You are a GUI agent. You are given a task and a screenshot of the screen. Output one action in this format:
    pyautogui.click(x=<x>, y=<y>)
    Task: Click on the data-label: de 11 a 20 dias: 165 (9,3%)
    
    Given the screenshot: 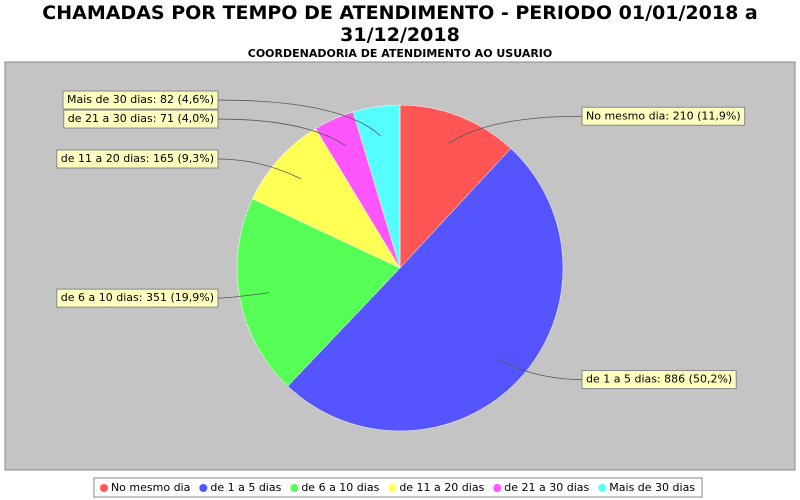 What is the action you would take?
    pyautogui.click(x=137, y=159)
    